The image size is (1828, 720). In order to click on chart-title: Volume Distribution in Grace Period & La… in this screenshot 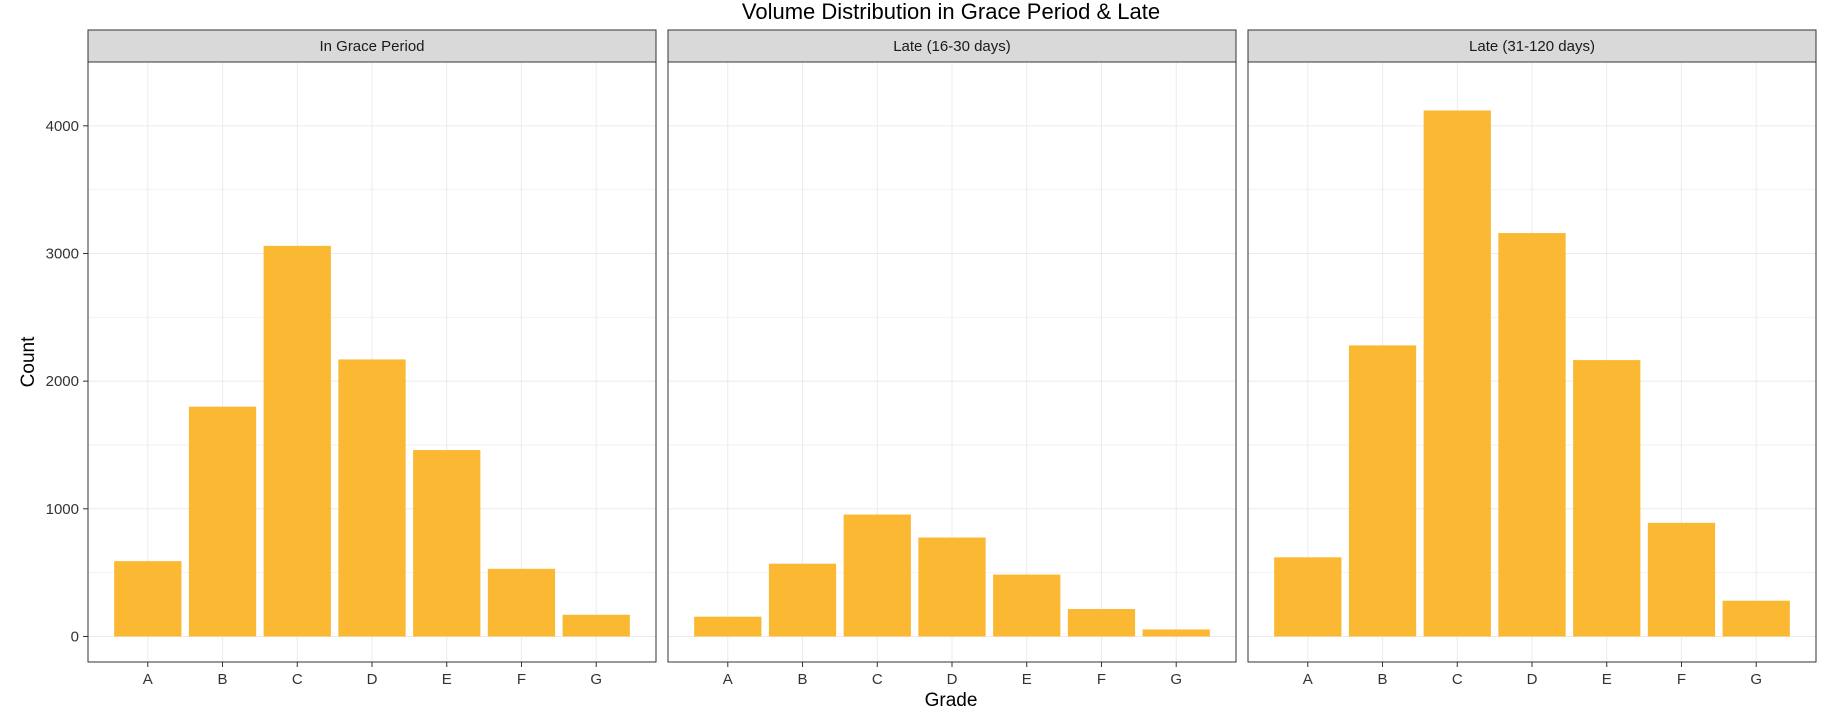, I will do `click(951, 12)`.